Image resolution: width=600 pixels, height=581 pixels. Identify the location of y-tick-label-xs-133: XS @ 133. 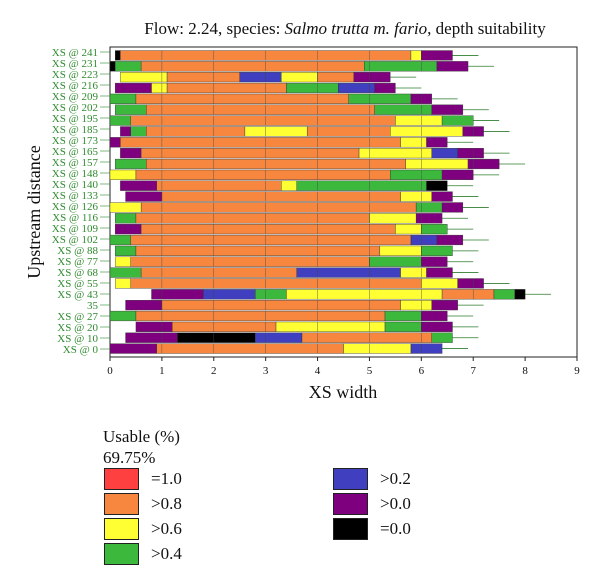
(75, 196).